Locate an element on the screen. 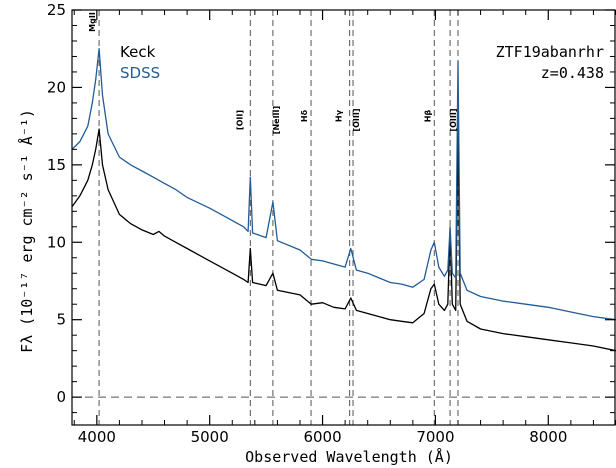  emission-line-label: [OII] is located at coordinates (239, 120).